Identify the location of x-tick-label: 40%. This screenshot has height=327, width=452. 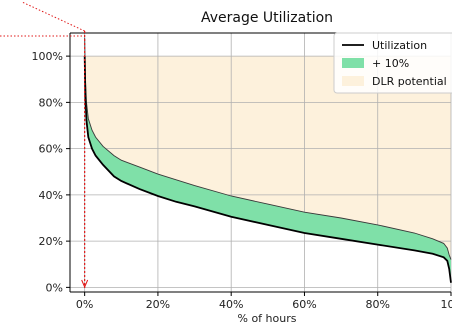
(231, 304).